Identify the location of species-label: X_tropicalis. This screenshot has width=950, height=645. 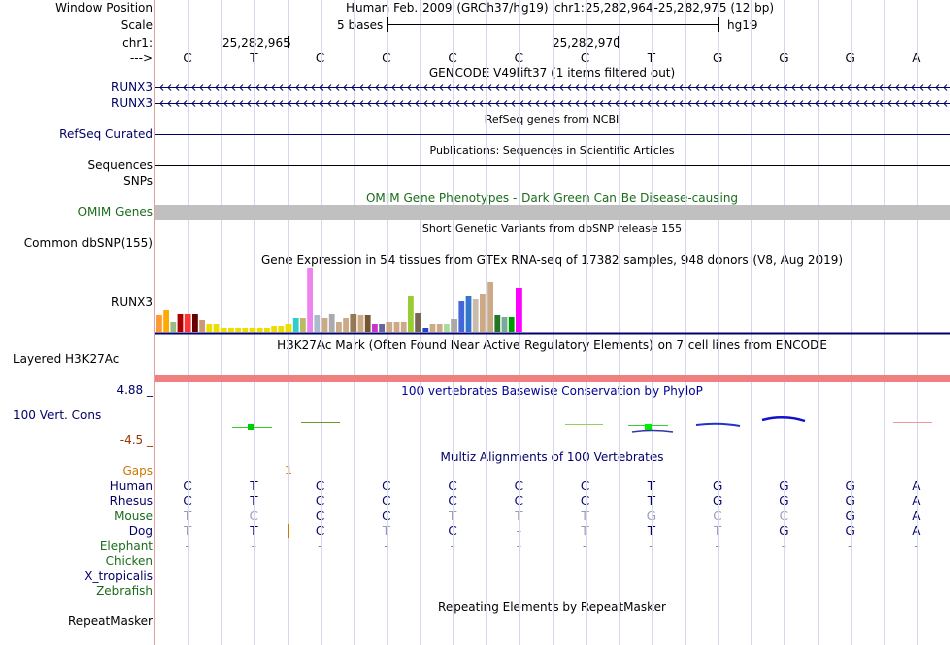
(118, 576).